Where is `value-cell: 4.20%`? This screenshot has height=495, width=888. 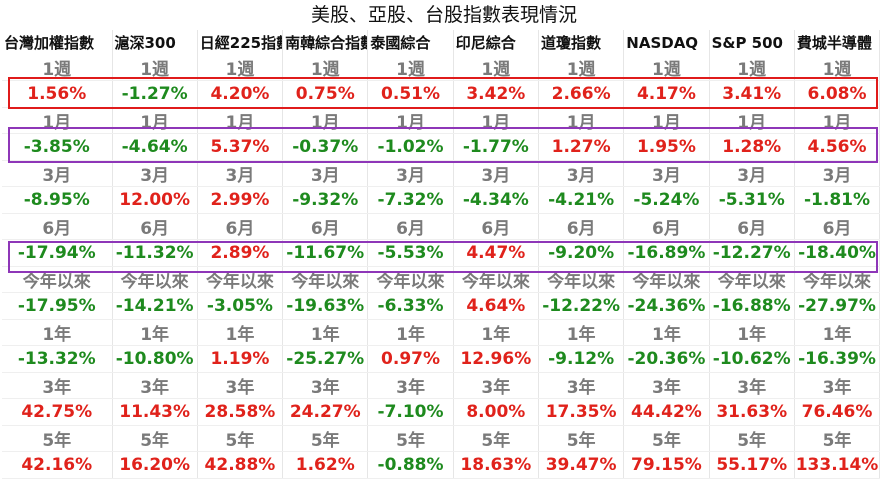
value-cell: 4.20% is located at coordinates (240, 94).